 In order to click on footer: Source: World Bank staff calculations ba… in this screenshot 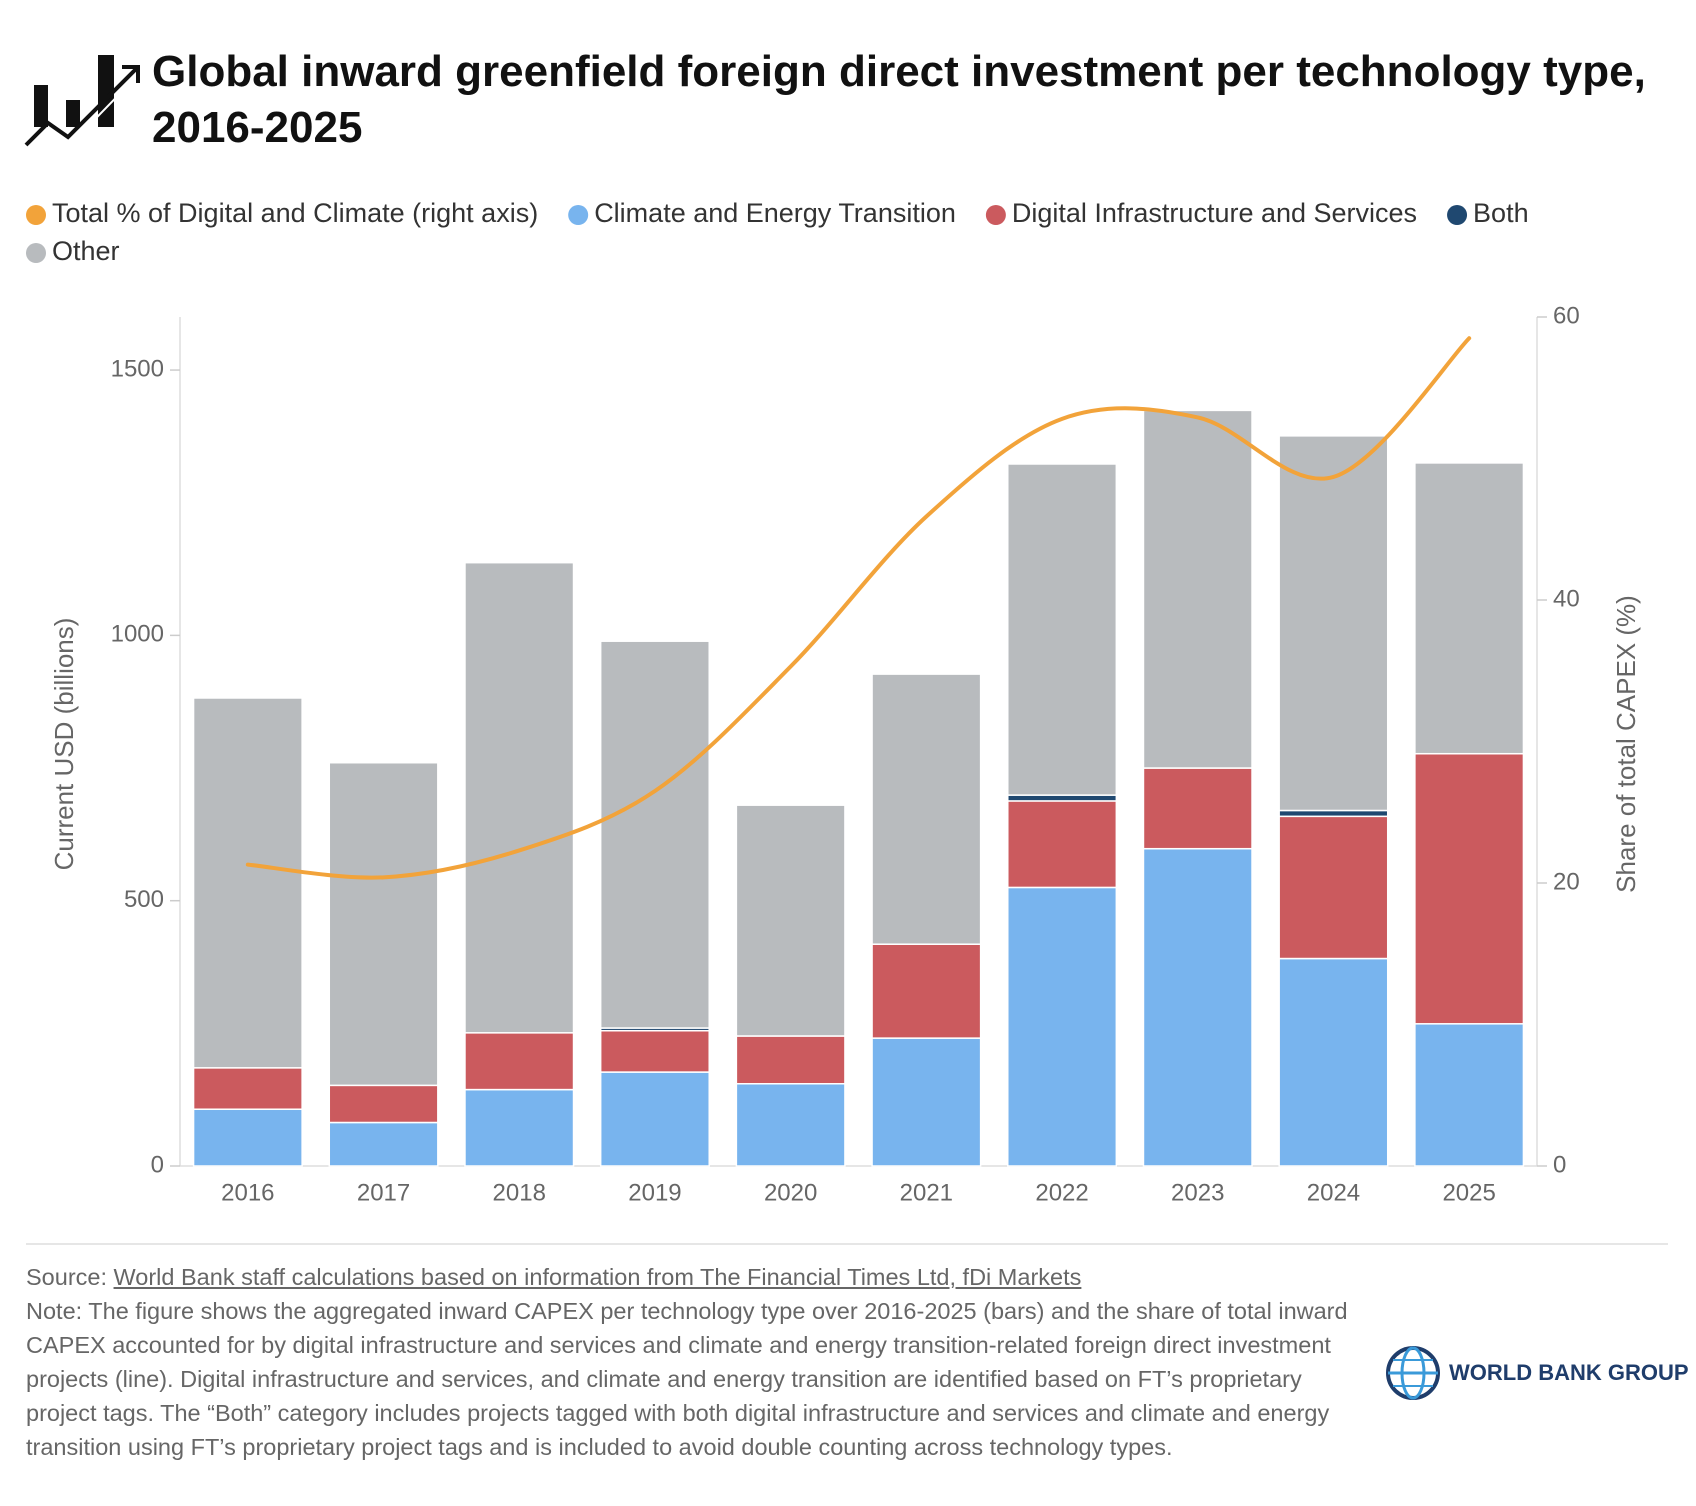, I will do `click(691, 1362)`.